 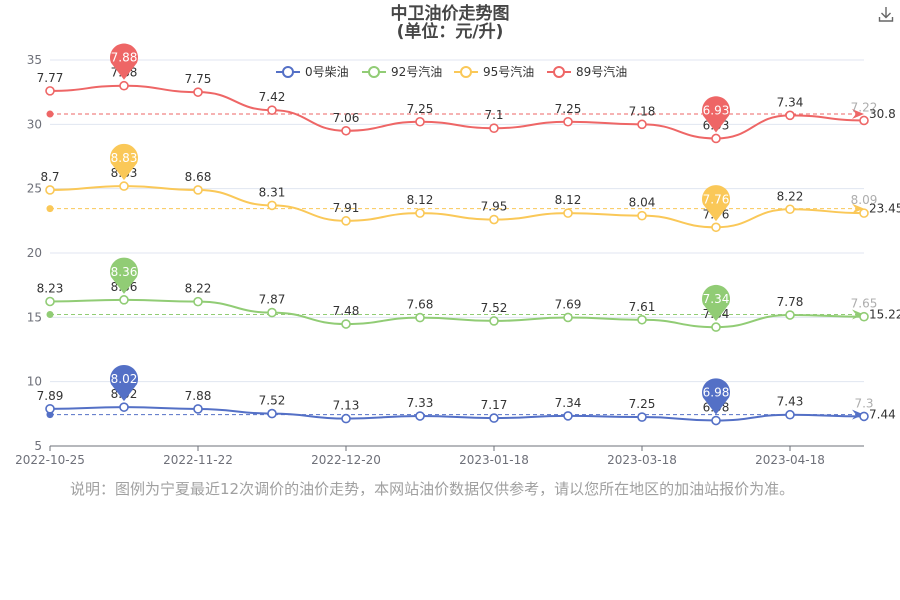 What do you see at coordinates (508, 71) in the screenshot?
I see `legend-label: 95号汽油` at bounding box center [508, 71].